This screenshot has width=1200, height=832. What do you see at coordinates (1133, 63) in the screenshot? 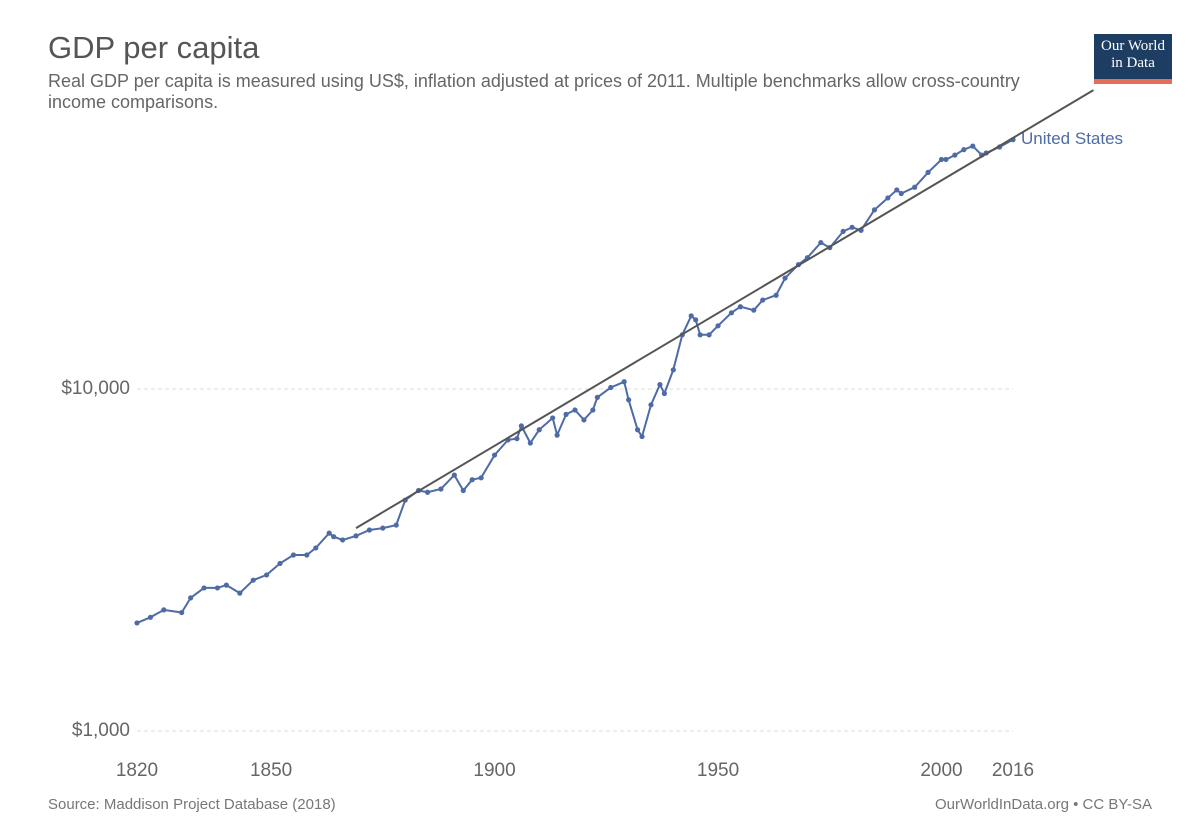
I see `logo-text: in Data` at bounding box center [1133, 63].